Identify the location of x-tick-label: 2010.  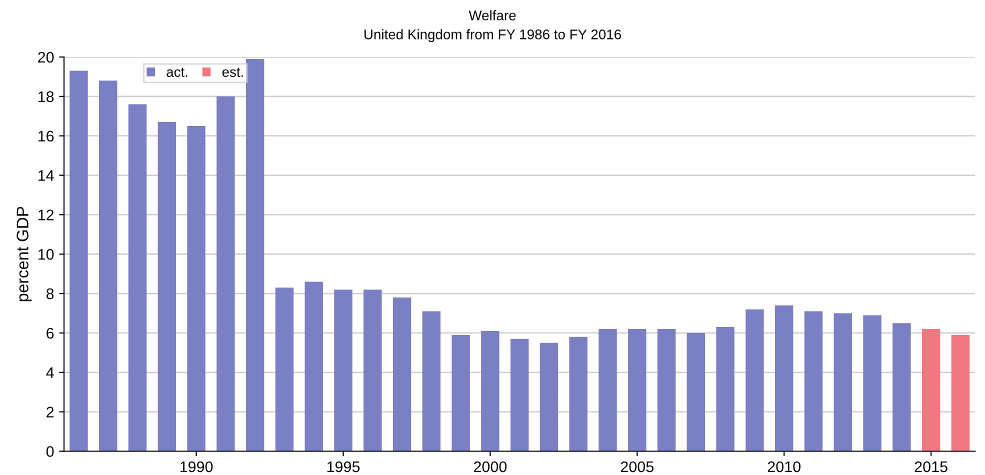
(784, 466).